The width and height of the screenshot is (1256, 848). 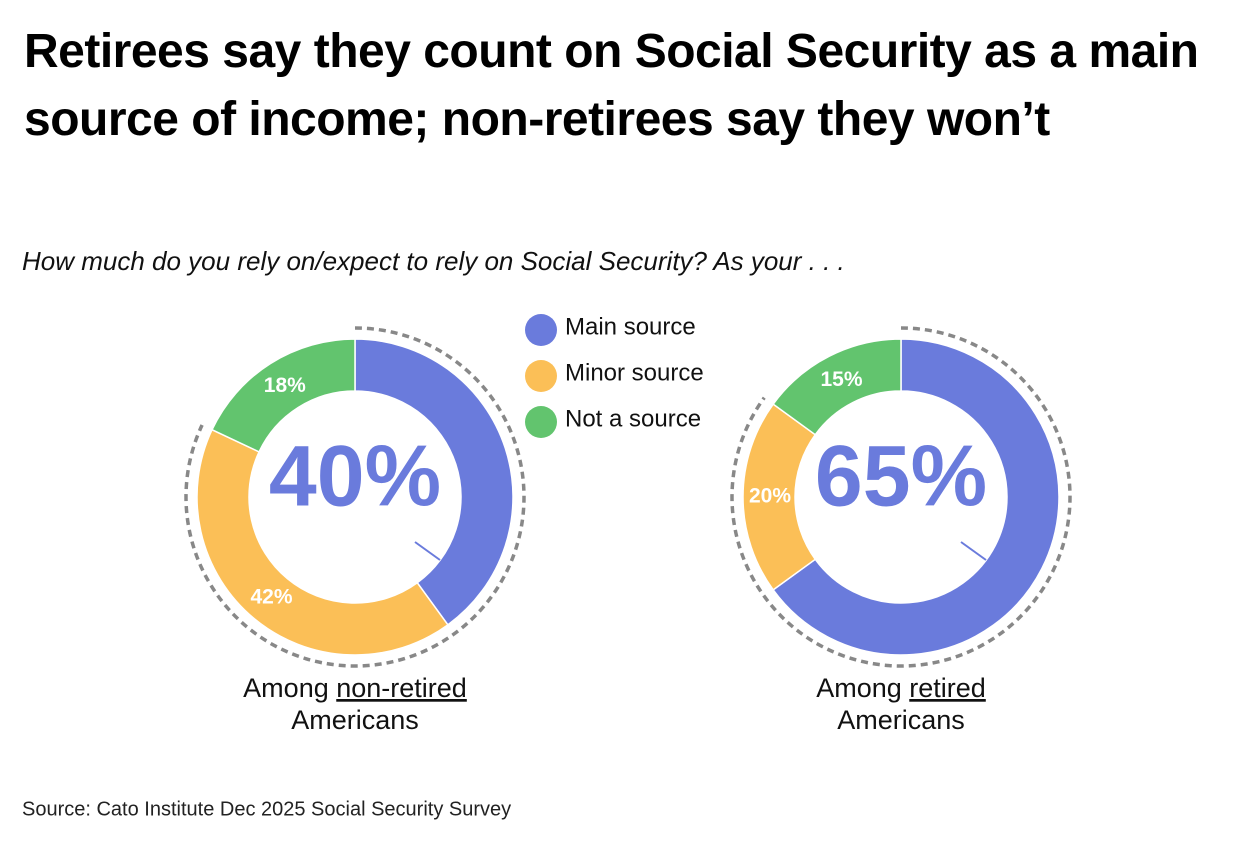 I want to click on center-label: 65%, so click(x=901, y=477).